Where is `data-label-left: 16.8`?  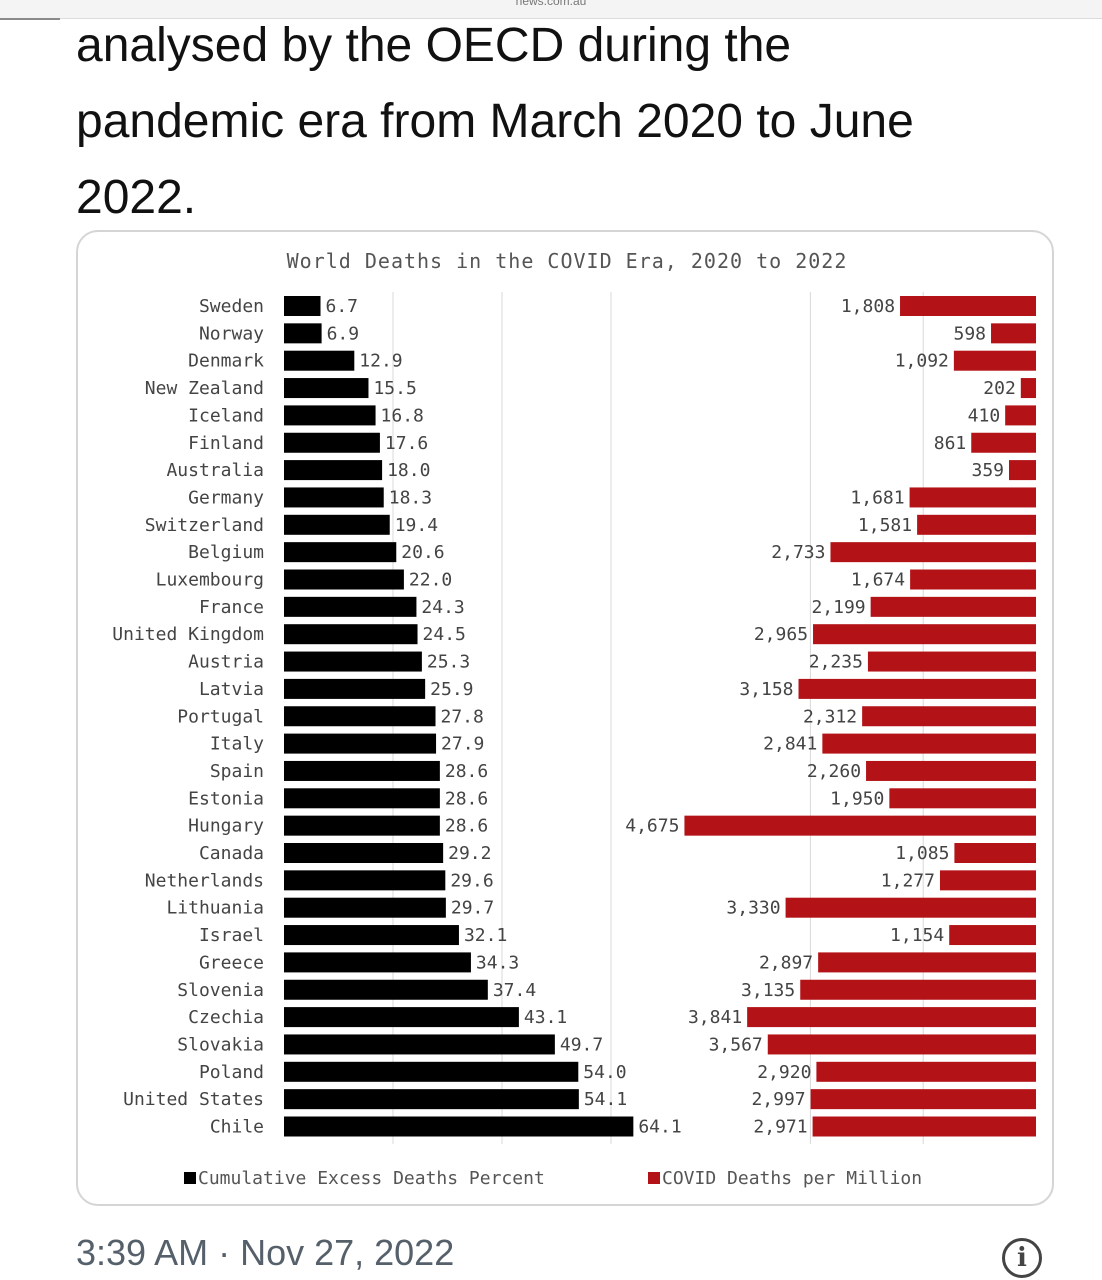
data-label-left: 16.8 is located at coordinates (402, 415).